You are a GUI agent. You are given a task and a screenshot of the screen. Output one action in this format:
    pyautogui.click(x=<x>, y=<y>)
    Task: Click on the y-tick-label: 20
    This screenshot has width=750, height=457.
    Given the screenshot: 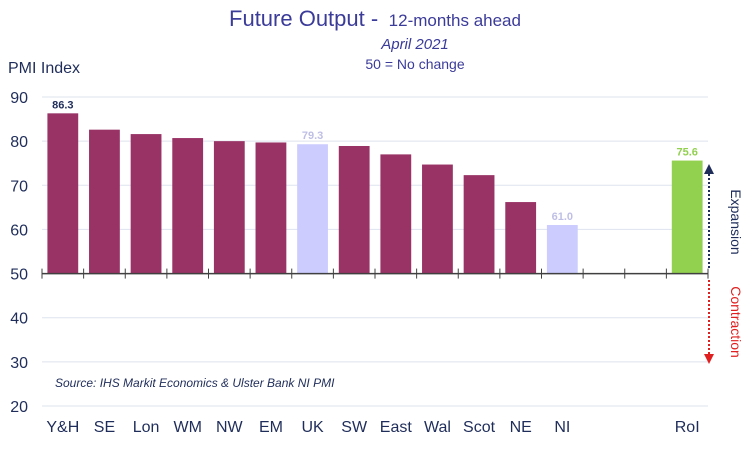 What is the action you would take?
    pyautogui.click(x=19, y=407)
    